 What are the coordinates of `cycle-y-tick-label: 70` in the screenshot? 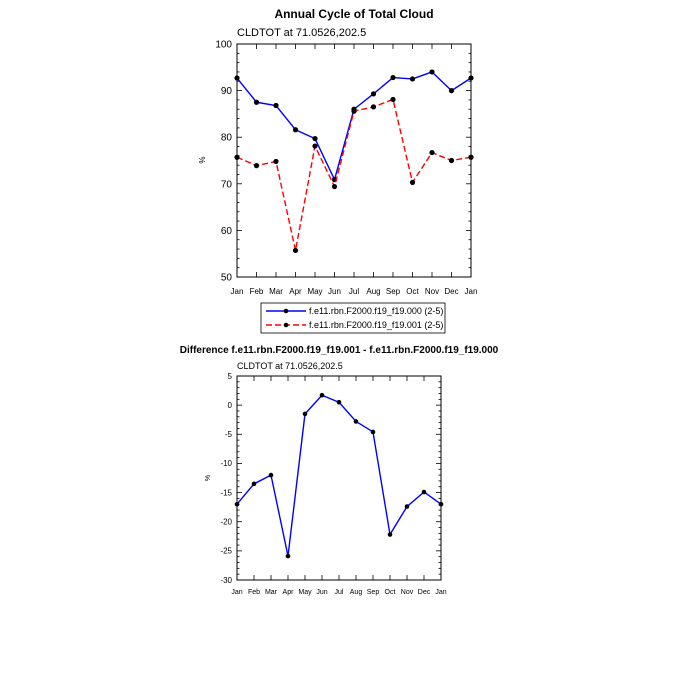 It's located at (227, 184).